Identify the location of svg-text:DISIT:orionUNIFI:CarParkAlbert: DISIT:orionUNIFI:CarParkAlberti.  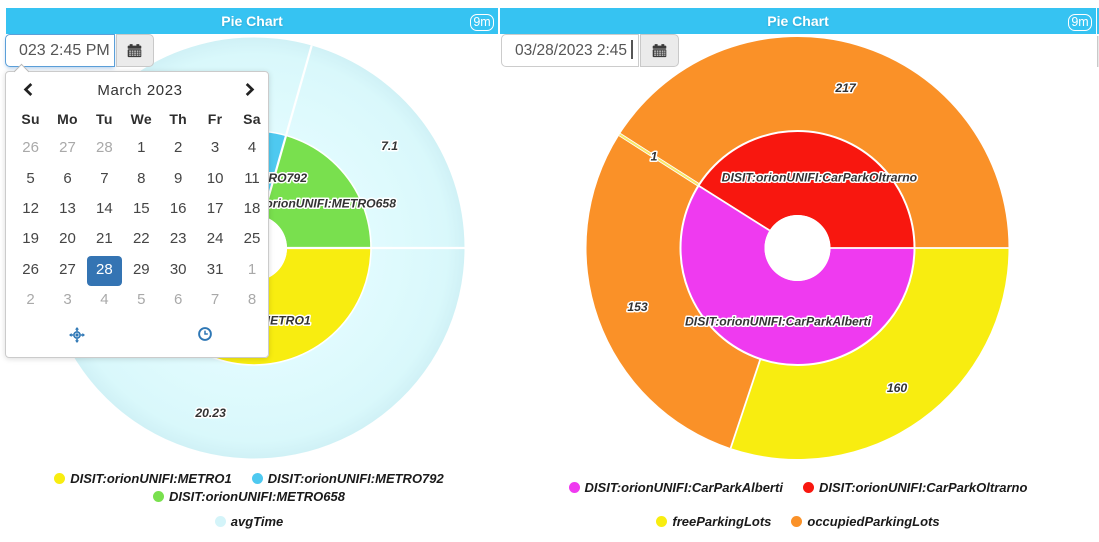
(778, 322).